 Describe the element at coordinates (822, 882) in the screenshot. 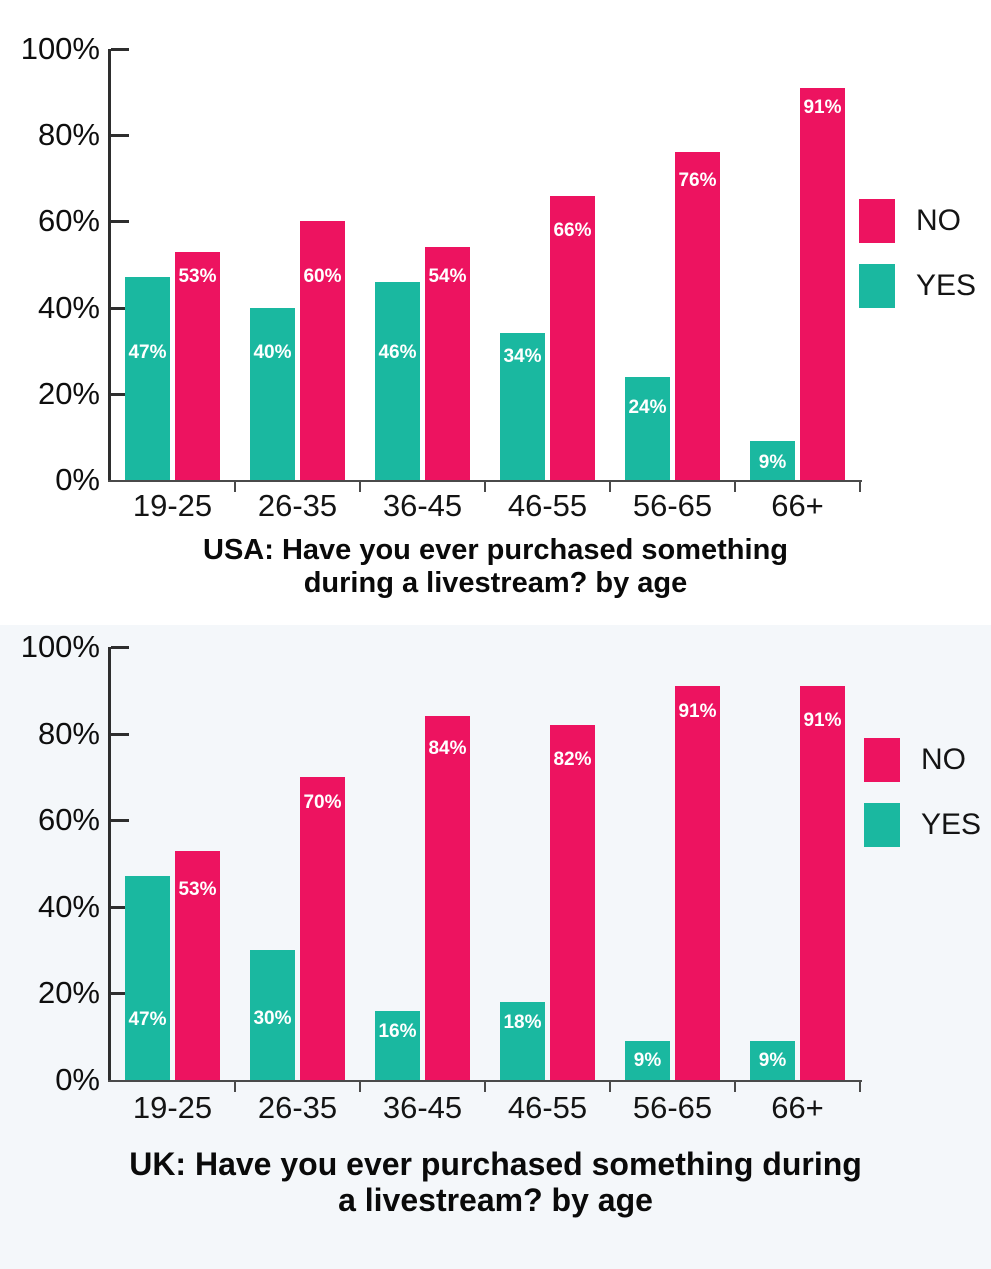

I see `uk-bar-no-66+` at that location.